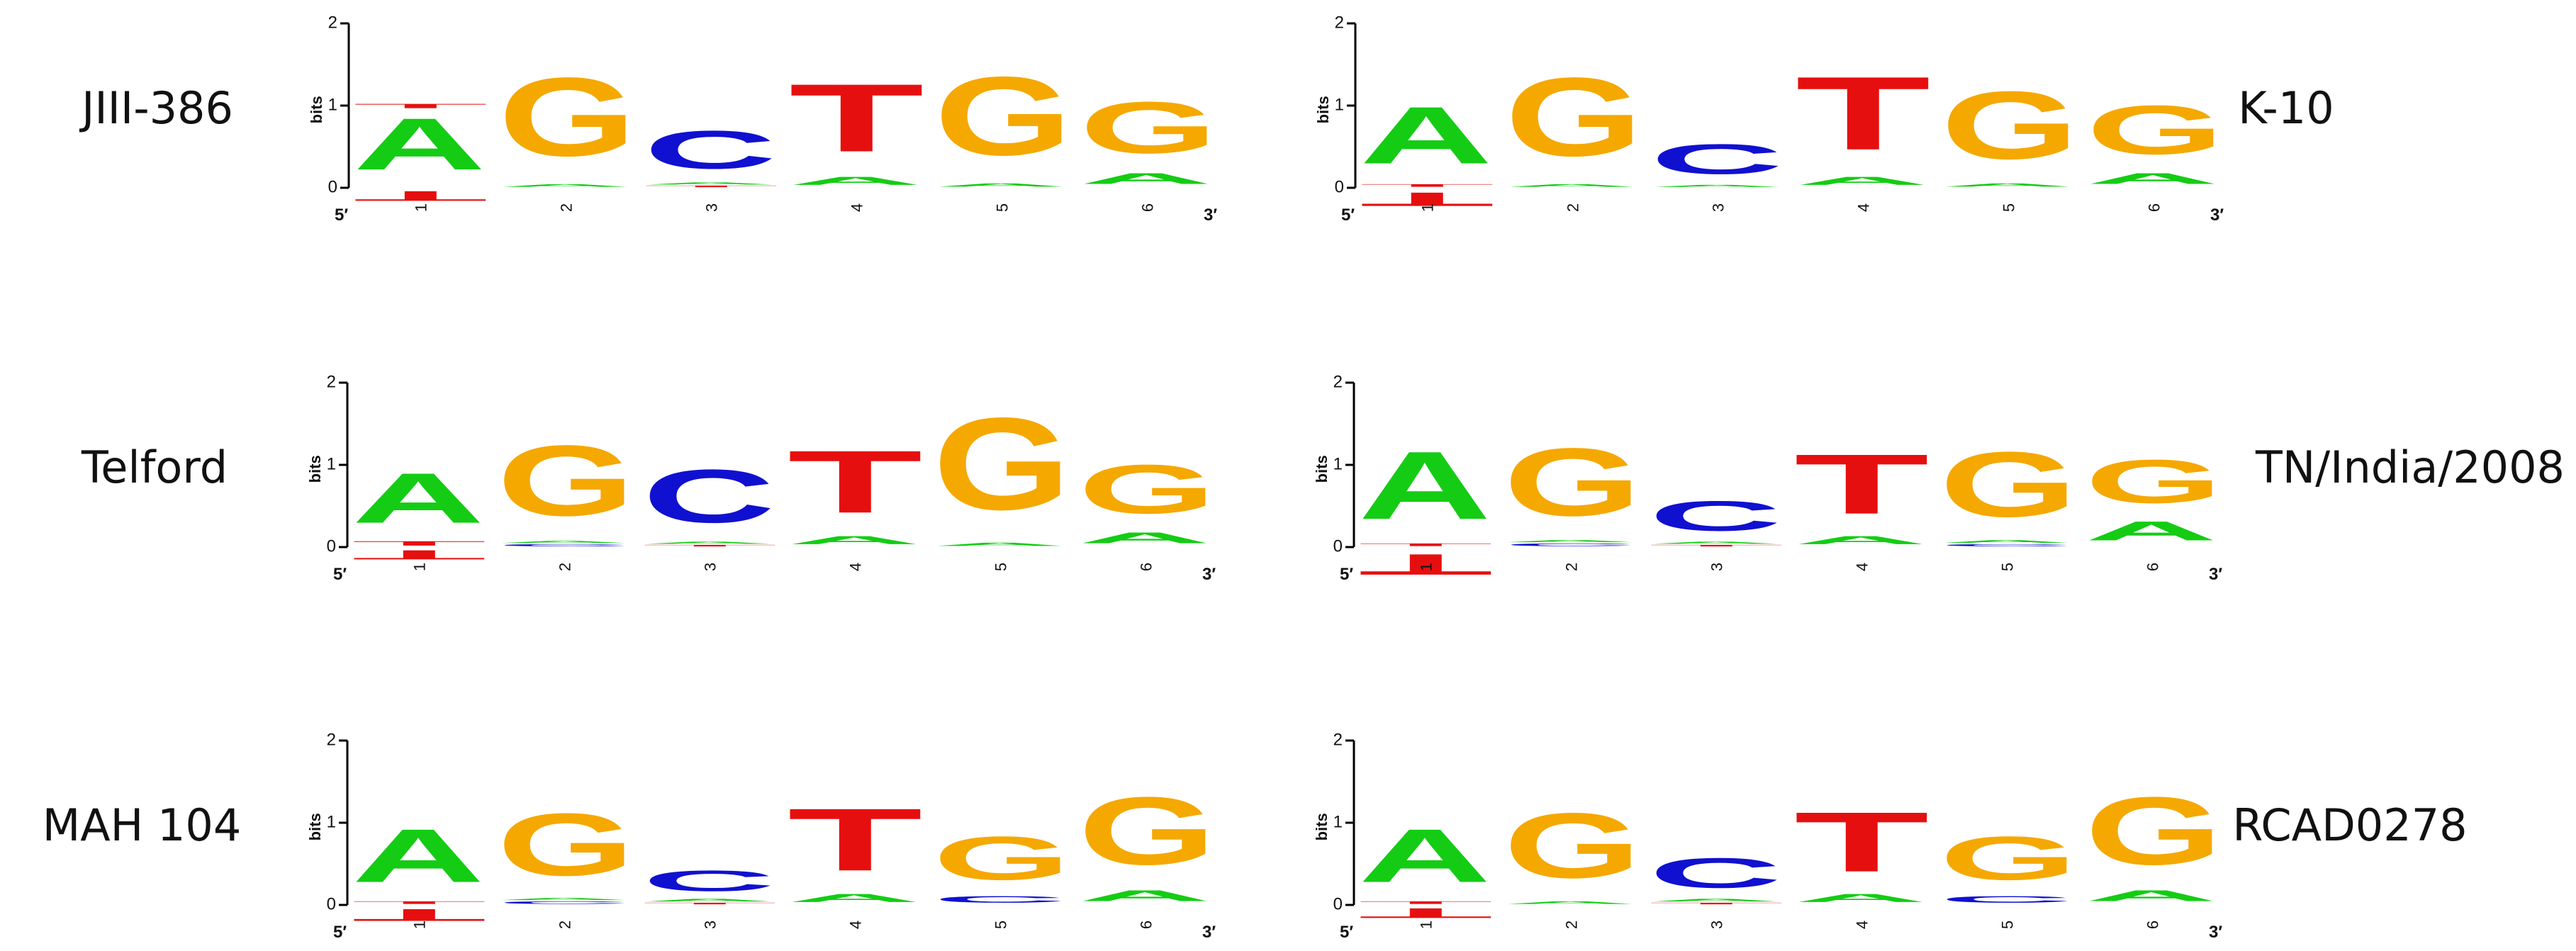  I want to click on strain-label: K-10, so click(2286, 108).